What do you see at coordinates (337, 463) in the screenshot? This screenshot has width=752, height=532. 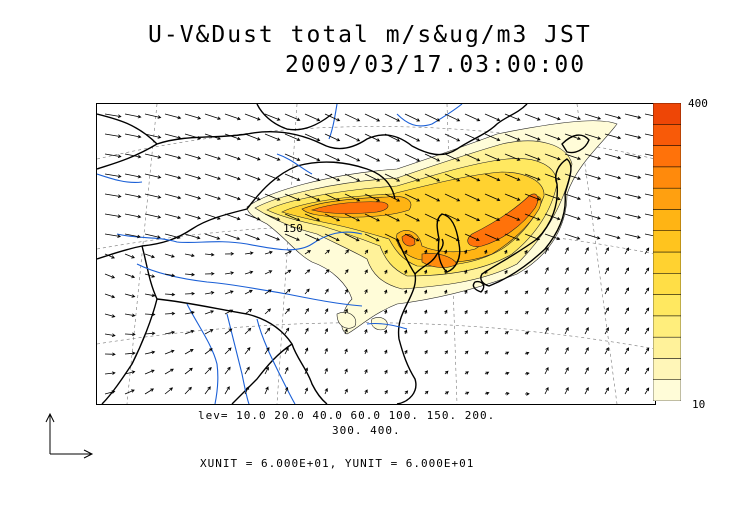 I see `vector-units: XUNIT = 6.000E+01, YUNIT = 6.000E+01` at bounding box center [337, 463].